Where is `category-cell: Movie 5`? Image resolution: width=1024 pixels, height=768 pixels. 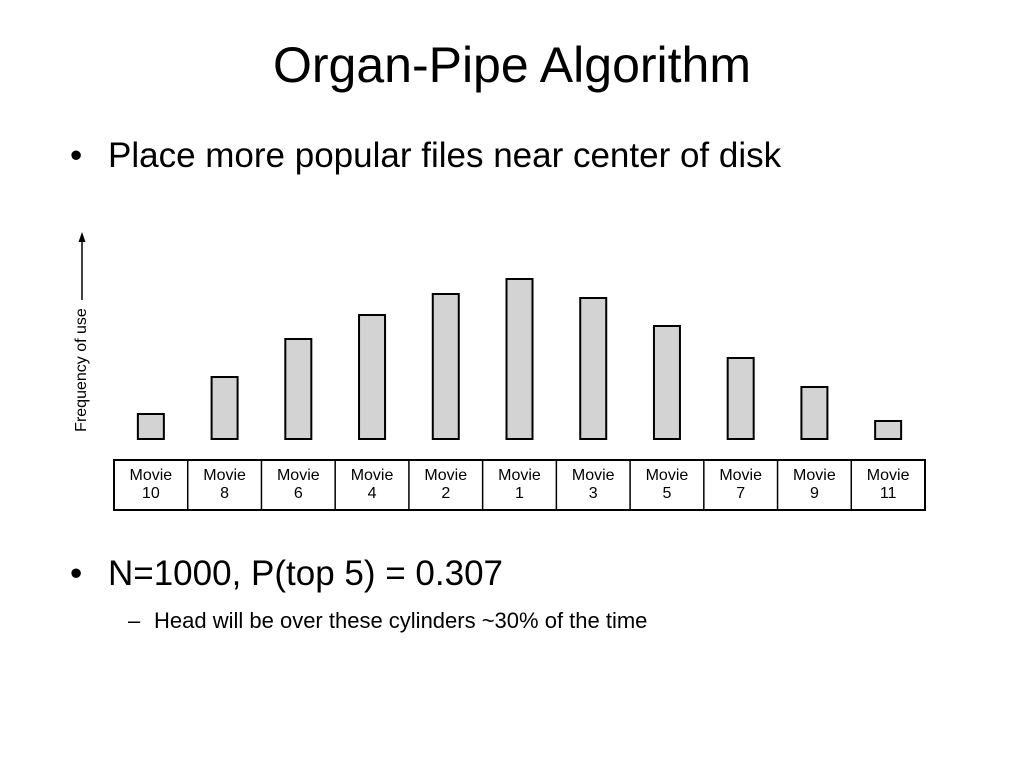 category-cell: Movie 5 is located at coordinates (667, 485).